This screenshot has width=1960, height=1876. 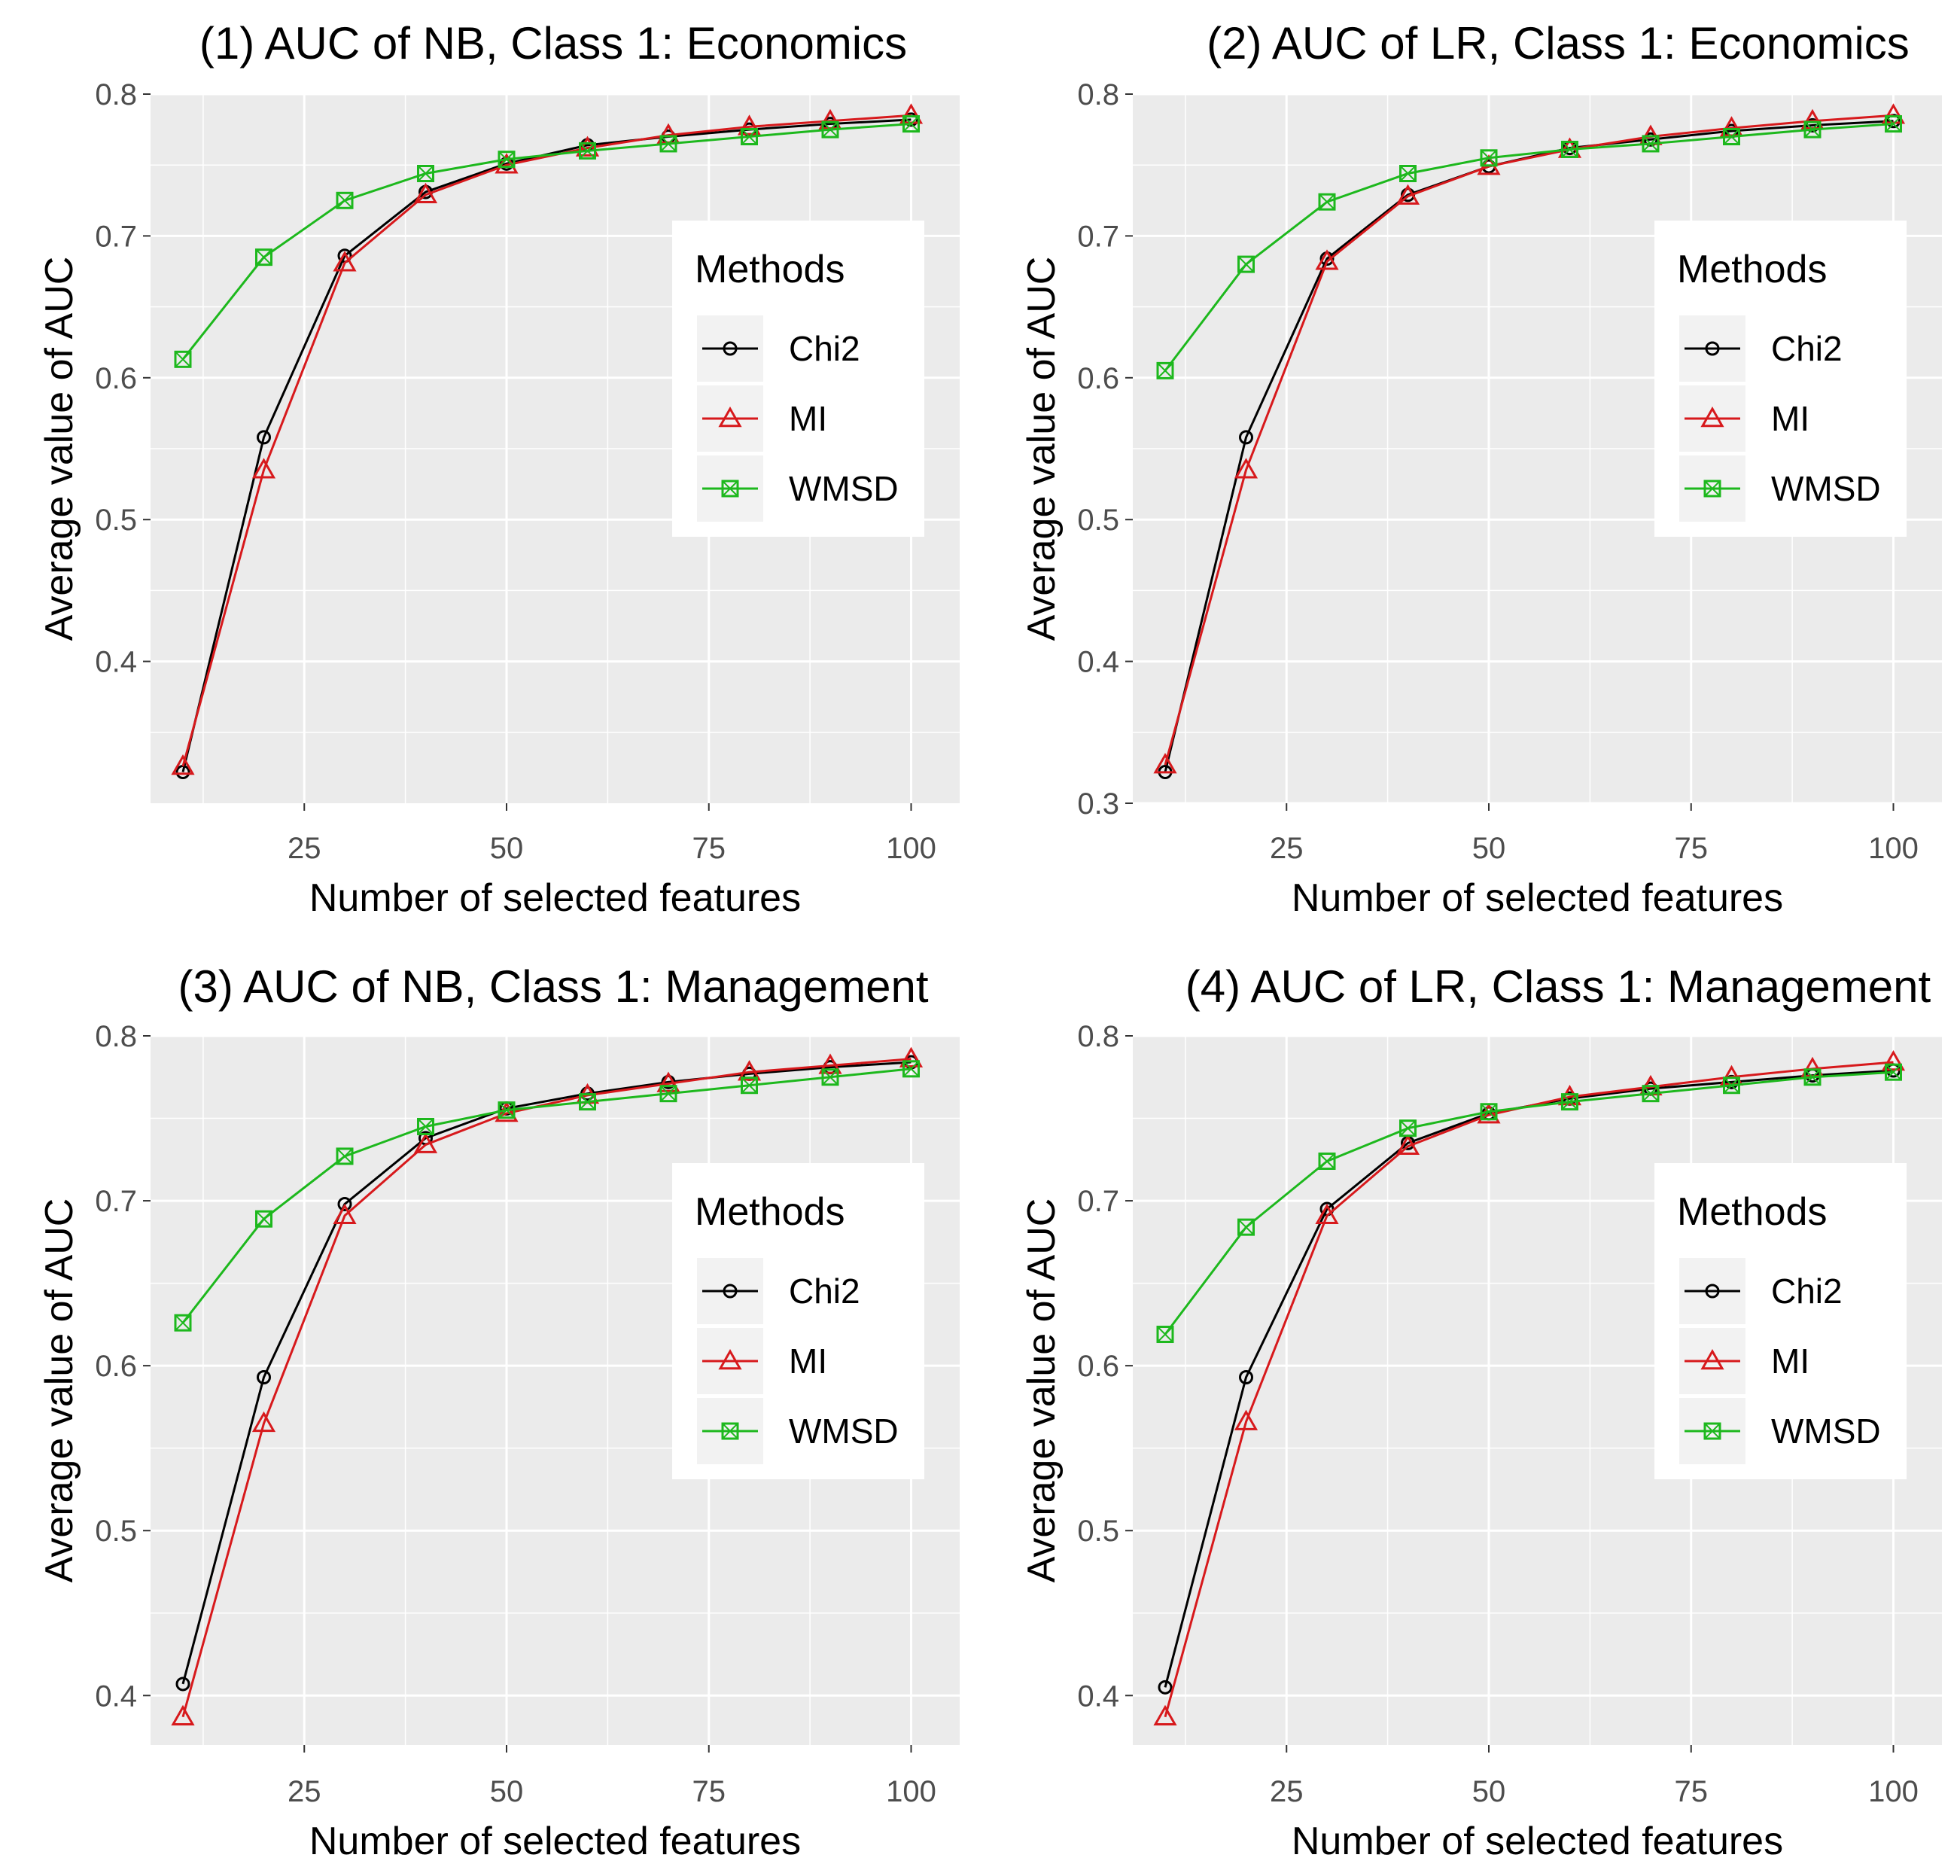 What do you see at coordinates (1893, 848) in the screenshot?
I see `x-tick-label: 100` at bounding box center [1893, 848].